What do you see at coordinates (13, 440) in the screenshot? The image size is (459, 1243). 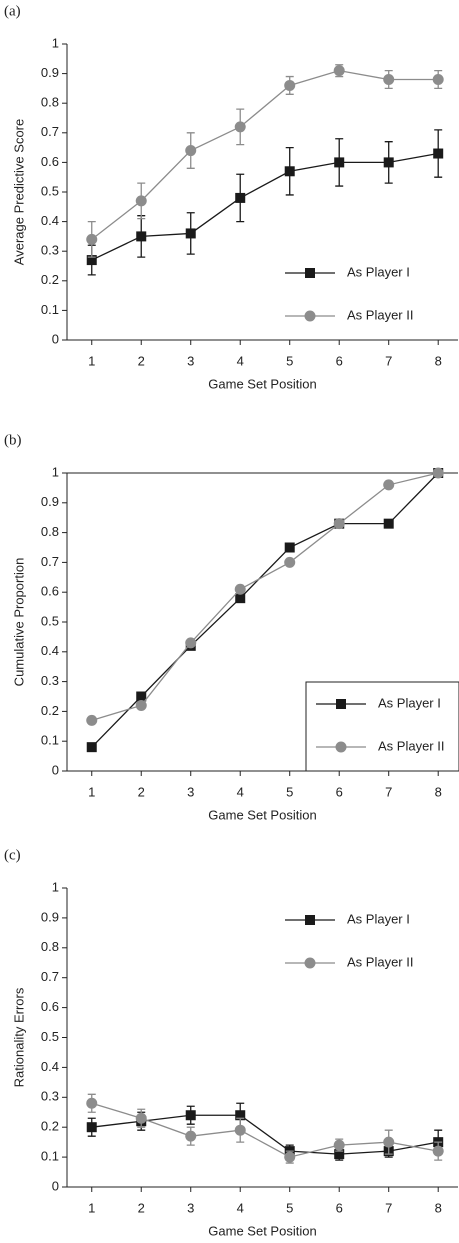 I see `panel-label: (b)` at bounding box center [13, 440].